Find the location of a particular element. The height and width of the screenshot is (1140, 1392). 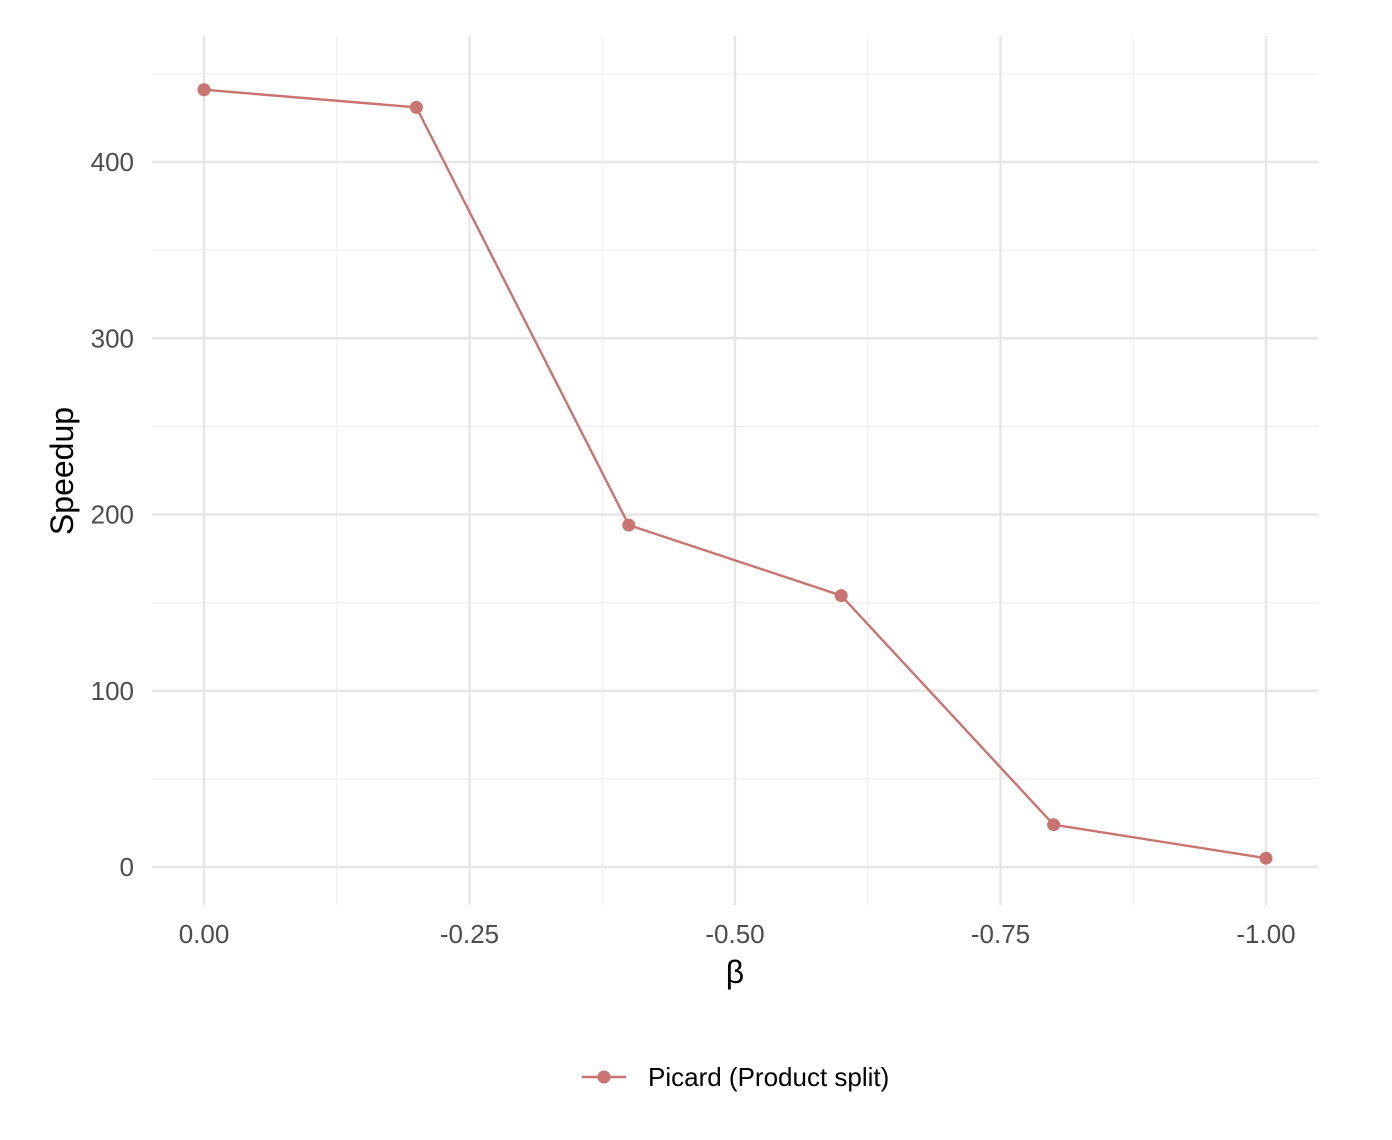

y-axis-title: Speedup is located at coordinates (62, 471).